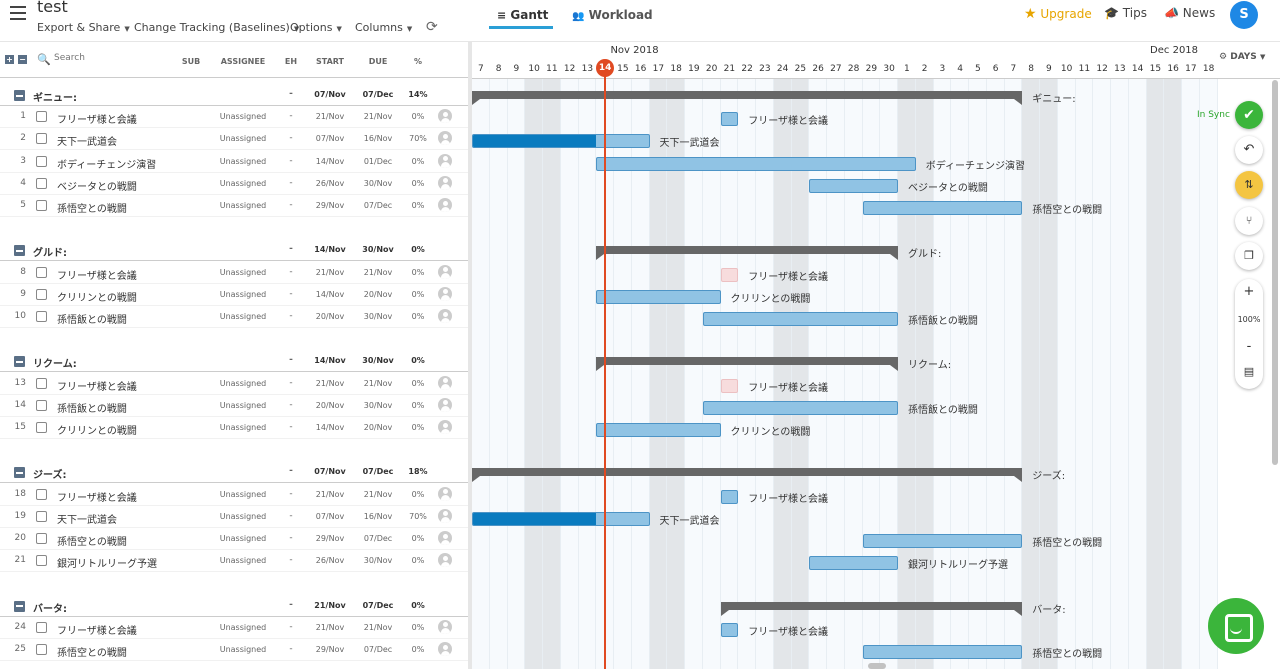 This screenshot has width=1280, height=669. What do you see at coordinates (19, 362) in the screenshot?
I see `collapse-group-icon` at bounding box center [19, 362].